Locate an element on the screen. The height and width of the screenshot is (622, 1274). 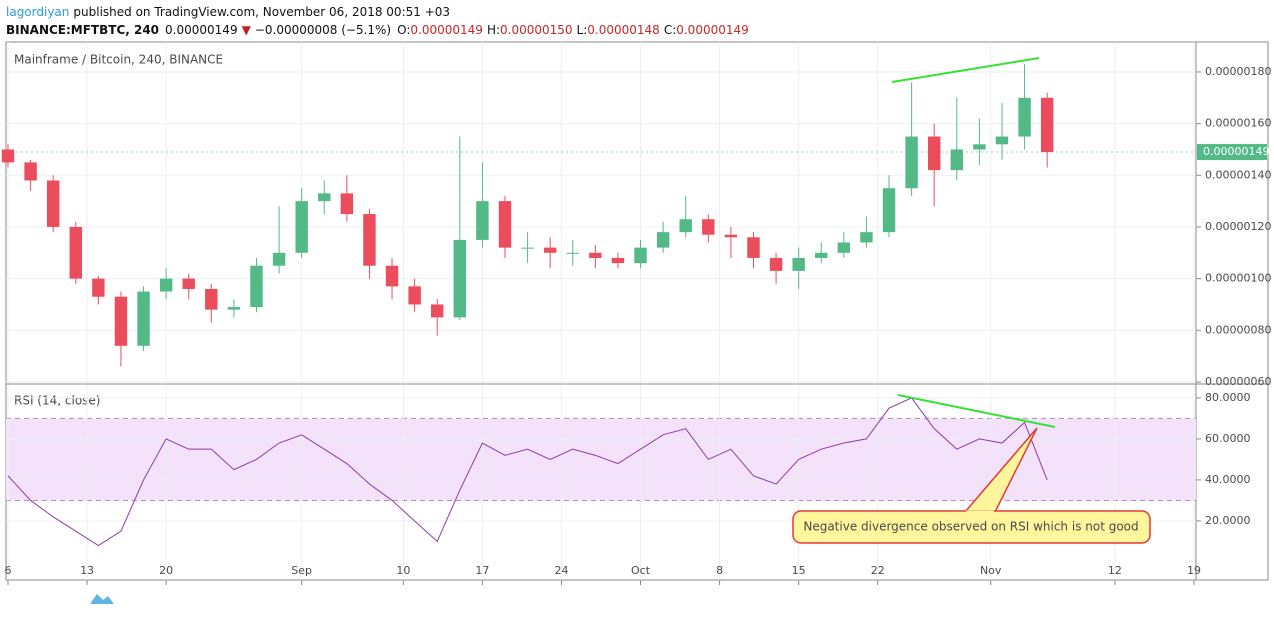
y-tick-label: 0.00000060 is located at coordinates (1238, 381).